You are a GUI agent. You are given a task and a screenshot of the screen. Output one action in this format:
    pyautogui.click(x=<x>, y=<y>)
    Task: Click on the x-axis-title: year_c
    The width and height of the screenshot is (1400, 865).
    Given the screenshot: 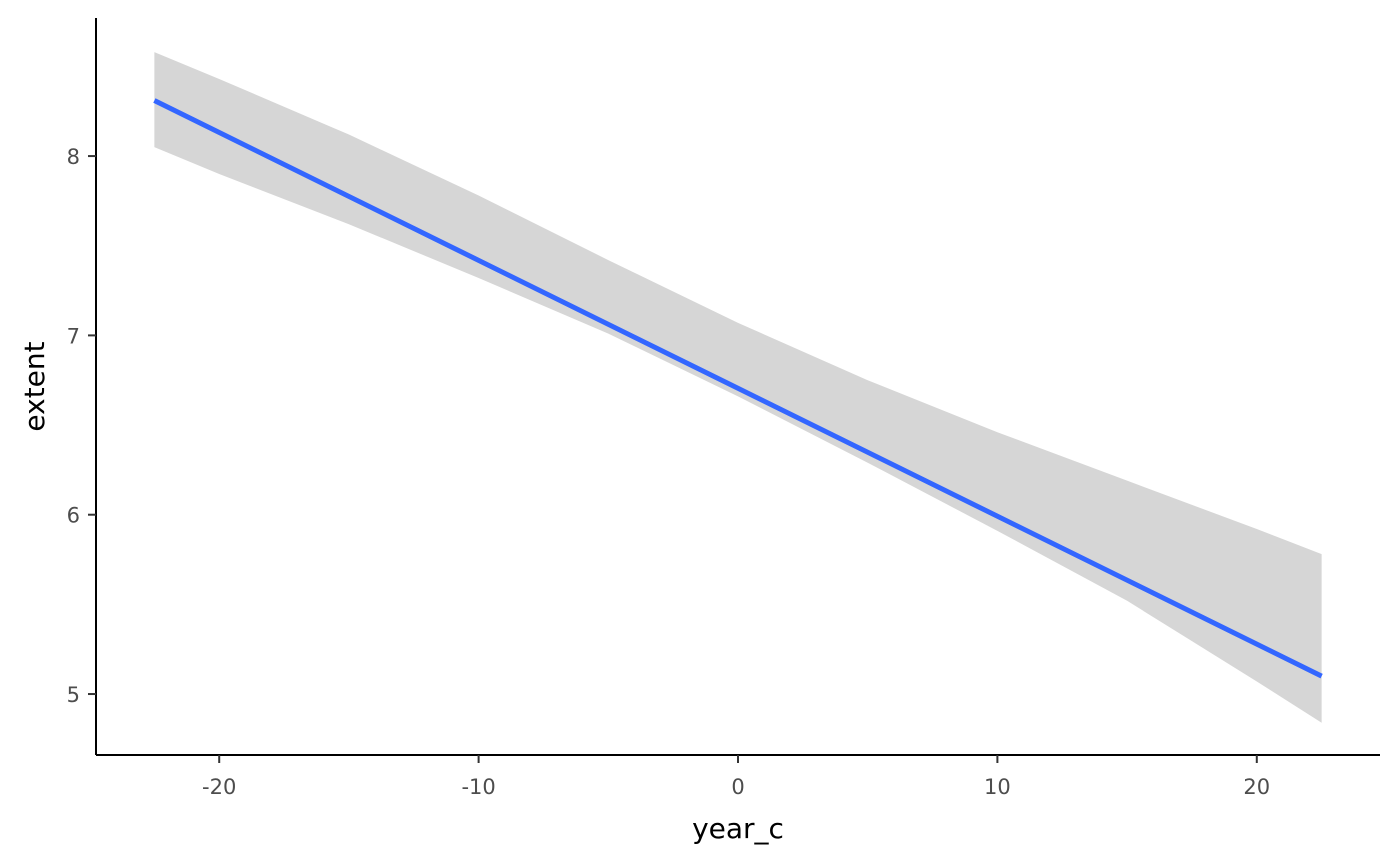 What is the action you would take?
    pyautogui.click(x=738, y=828)
    